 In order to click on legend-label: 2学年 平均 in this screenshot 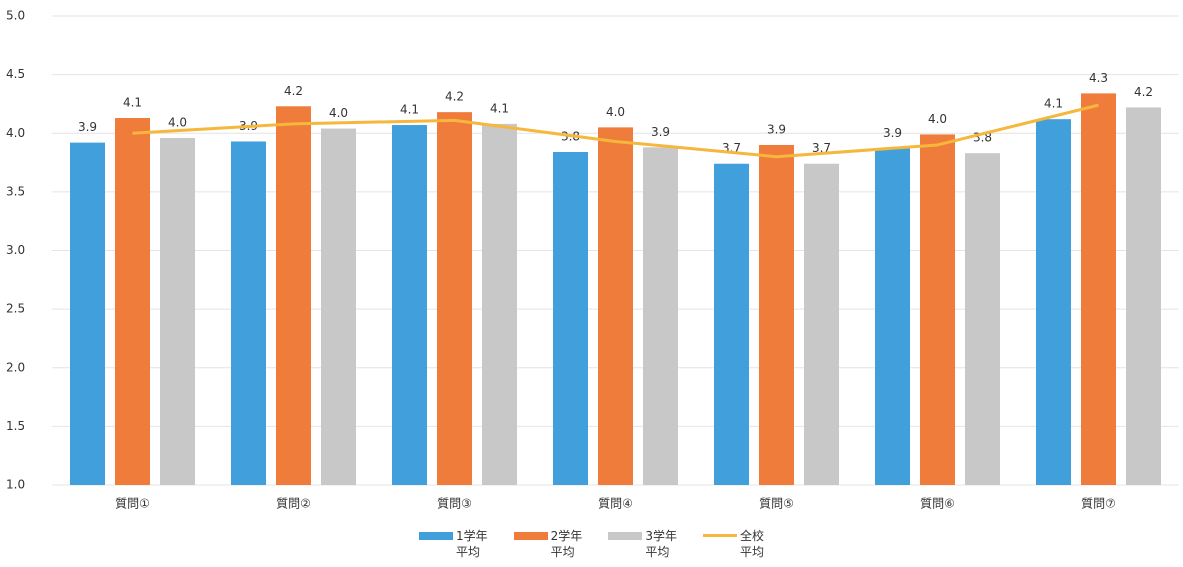, I will do `click(566, 544)`.